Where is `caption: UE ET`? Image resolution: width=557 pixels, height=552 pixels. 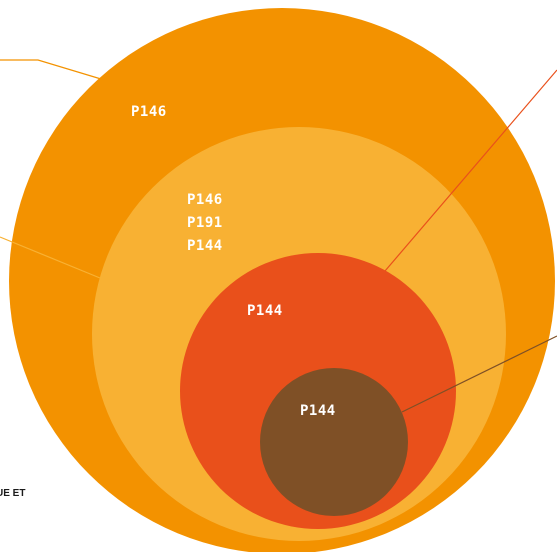
caption: UE ET is located at coordinates (12, 493).